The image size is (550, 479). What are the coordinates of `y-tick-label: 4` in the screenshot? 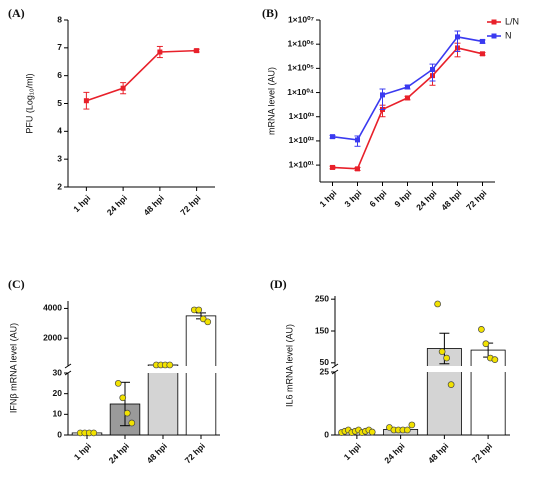 It's located at (59, 131).